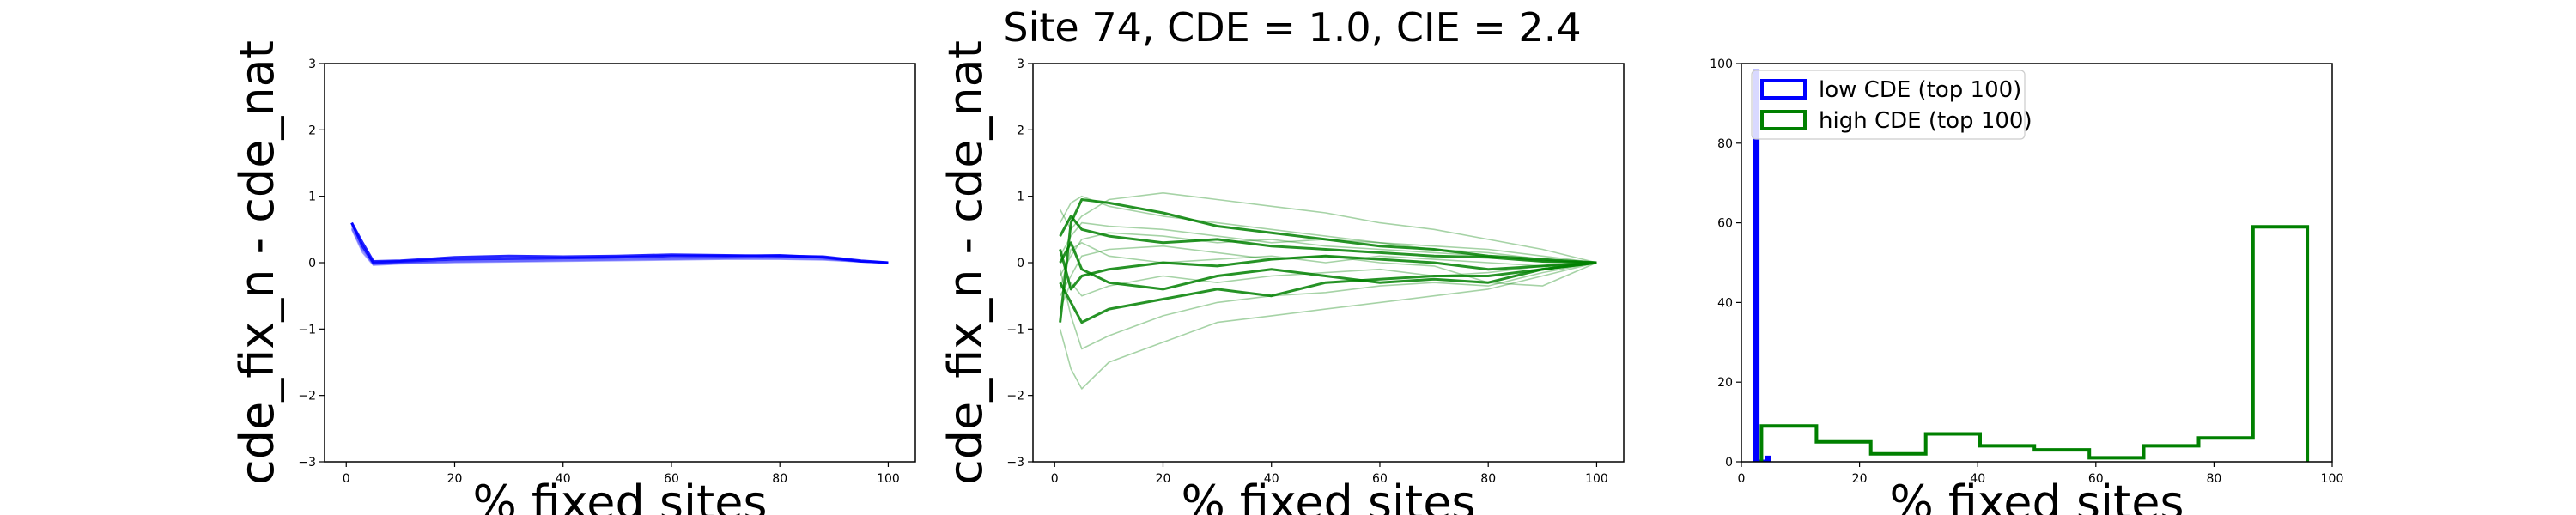  What do you see at coordinates (1725, 383) in the screenshot?
I see `y-tick-label: 20` at bounding box center [1725, 383].